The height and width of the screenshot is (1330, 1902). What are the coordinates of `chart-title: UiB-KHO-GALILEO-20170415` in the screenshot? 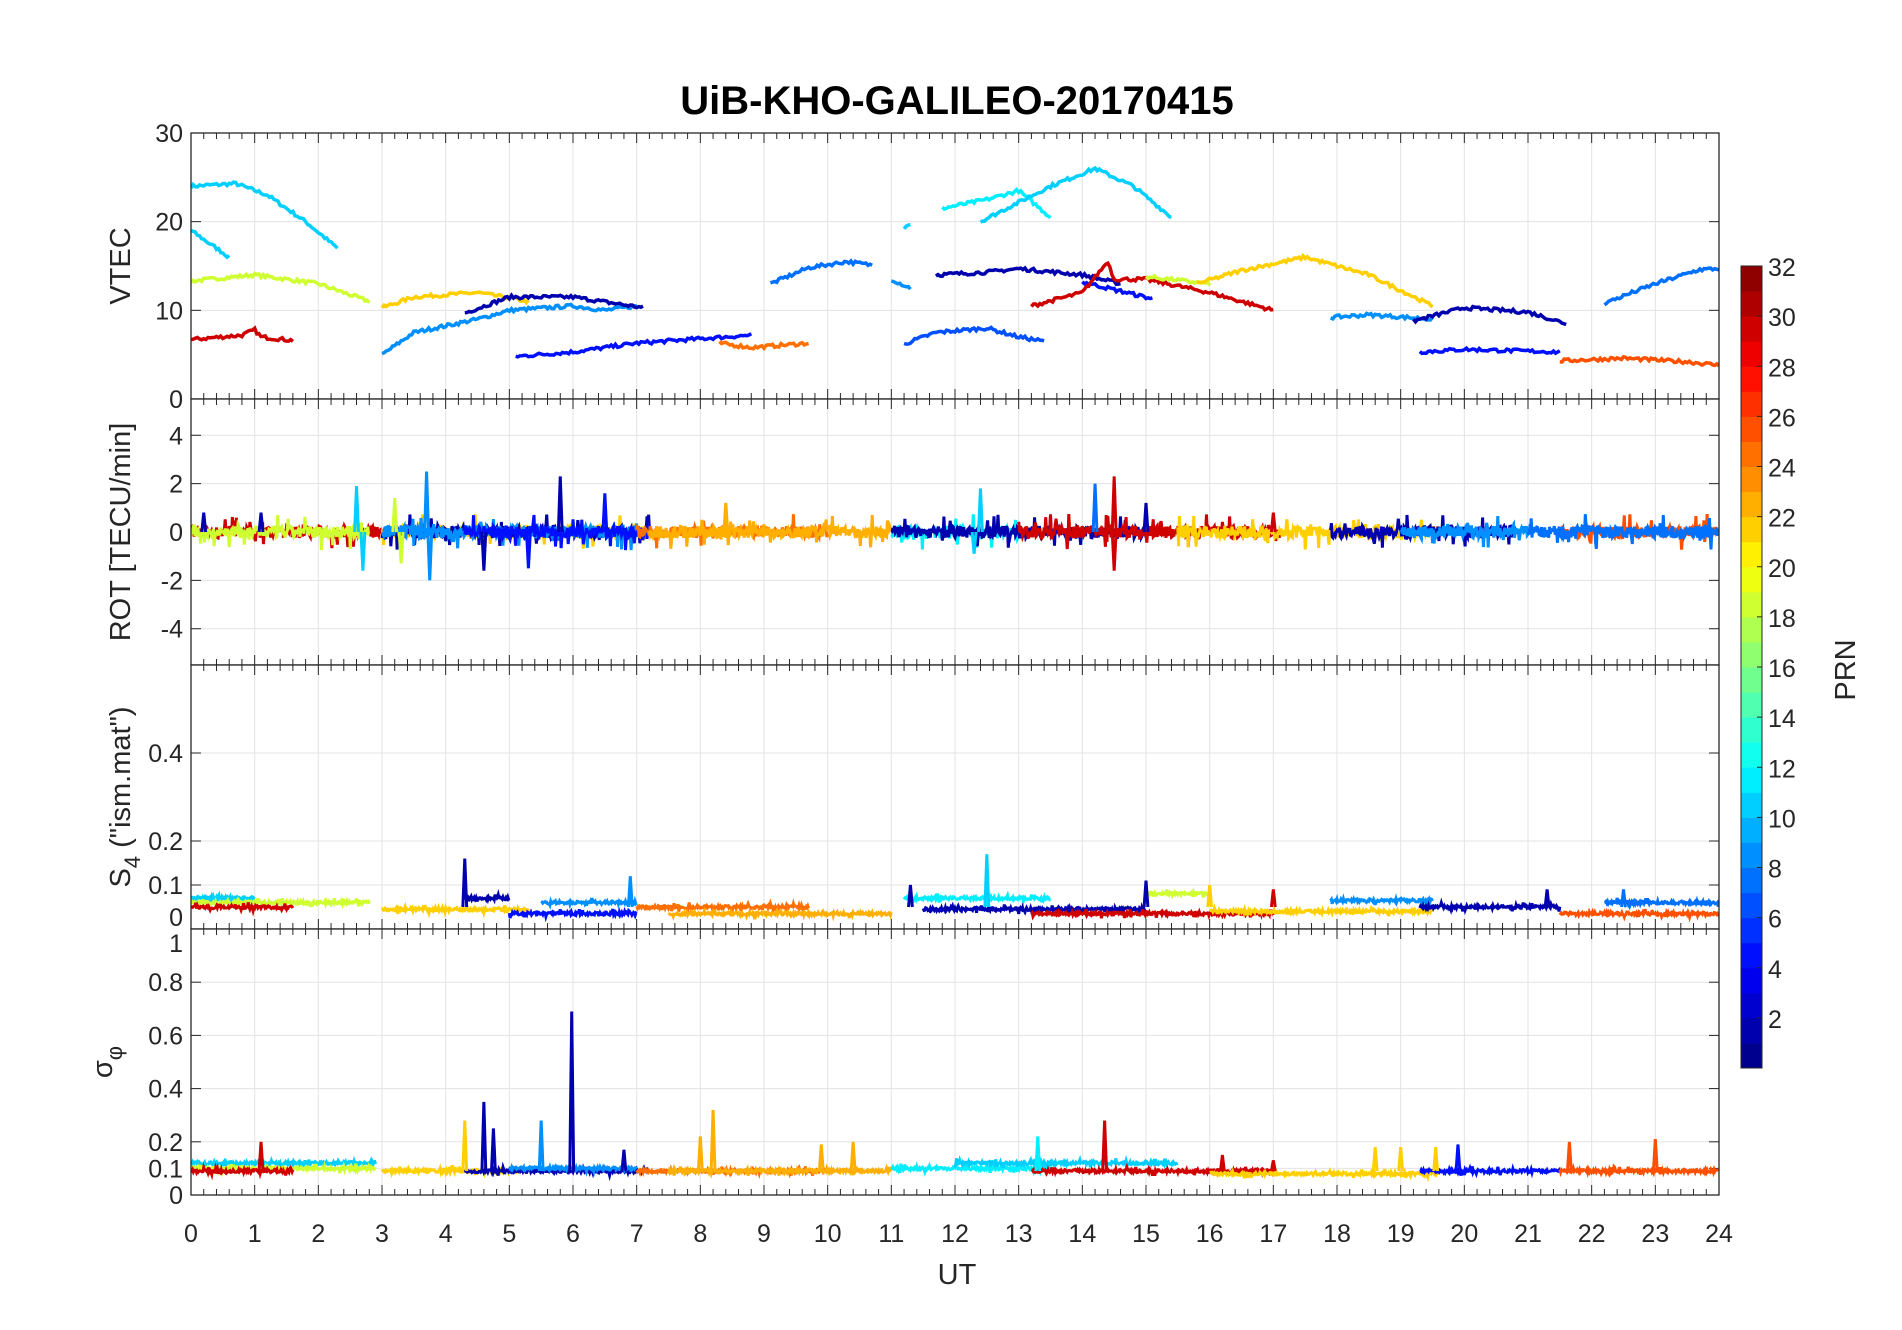 It's located at (956, 101).